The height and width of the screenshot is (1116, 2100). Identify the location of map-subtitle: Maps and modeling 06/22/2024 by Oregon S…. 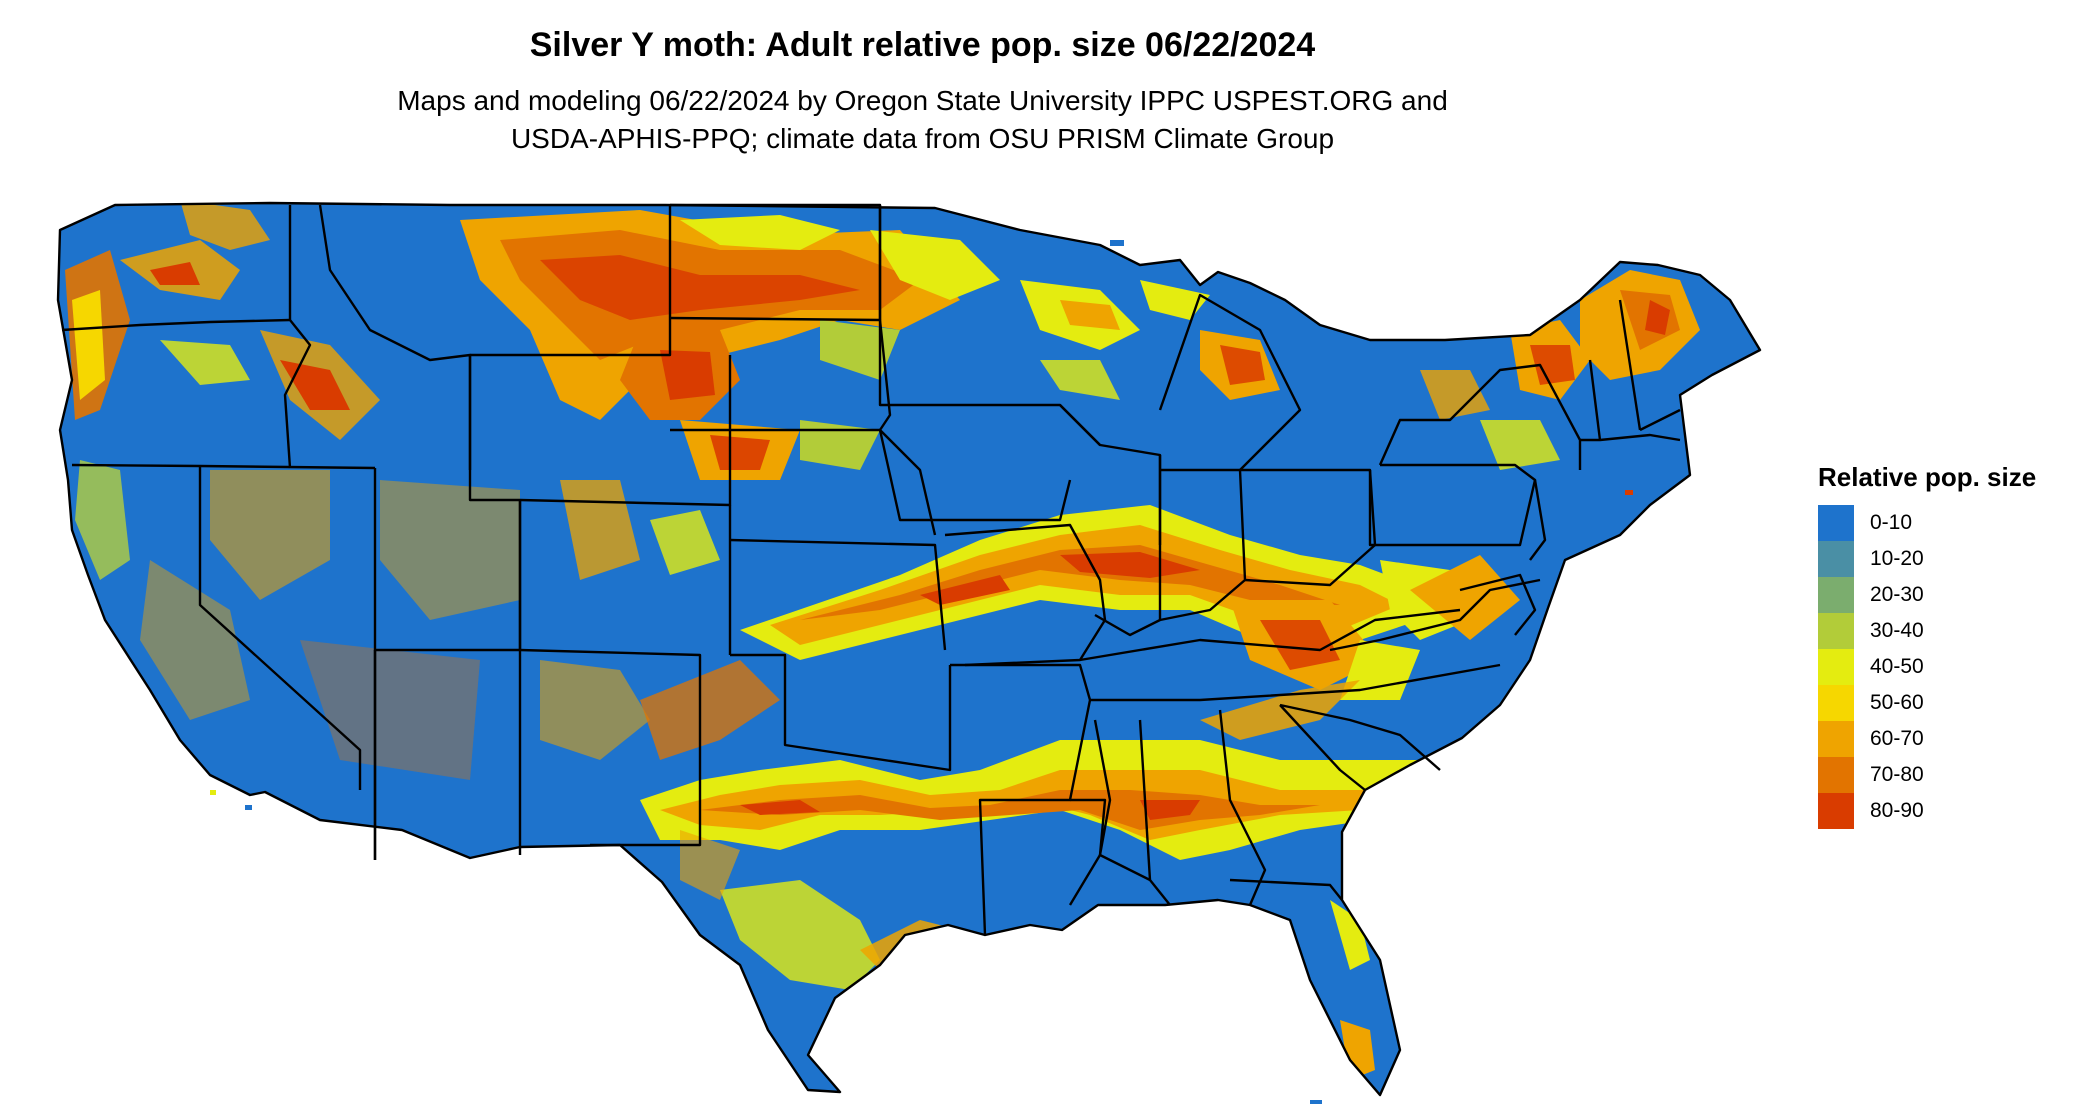
(922, 120).